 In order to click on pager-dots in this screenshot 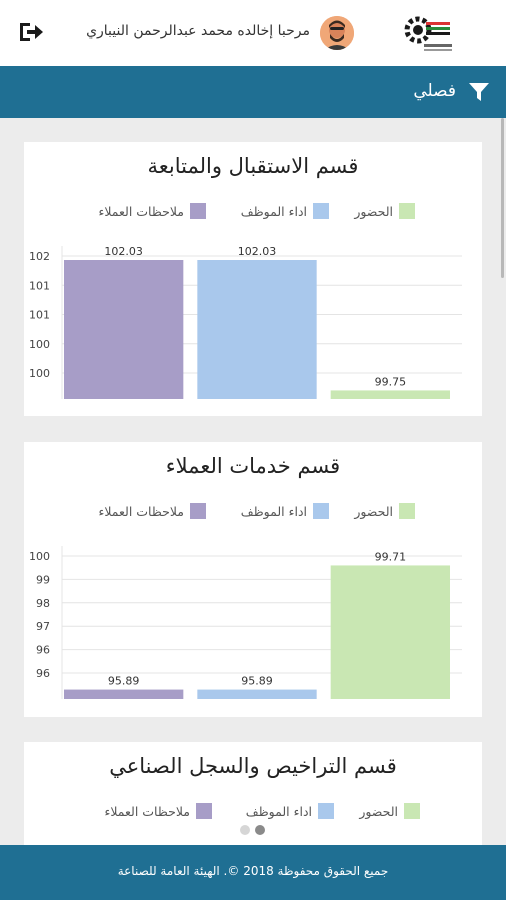, I will do `click(253, 831)`.